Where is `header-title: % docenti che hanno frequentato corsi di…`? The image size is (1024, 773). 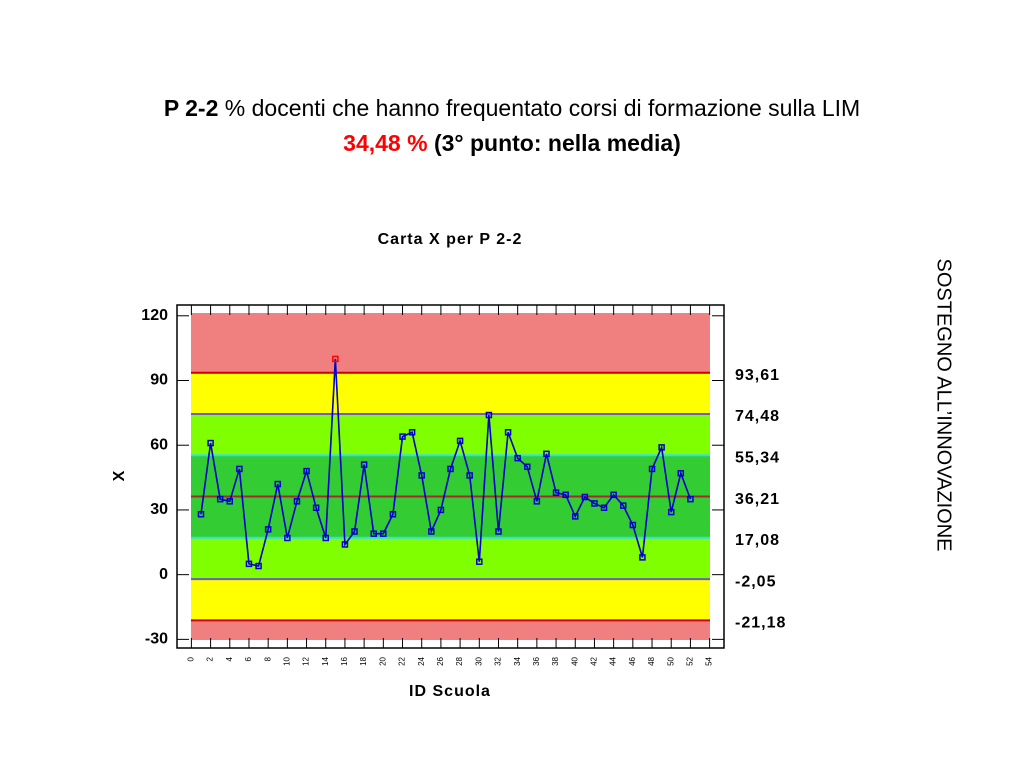 header-title: % docenti che hanno frequentato corsi di… is located at coordinates (542, 108).